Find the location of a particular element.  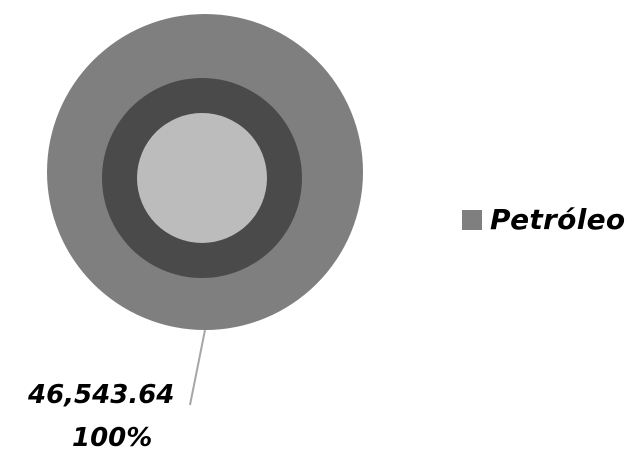

legend-swatch is located at coordinates (472, 219).